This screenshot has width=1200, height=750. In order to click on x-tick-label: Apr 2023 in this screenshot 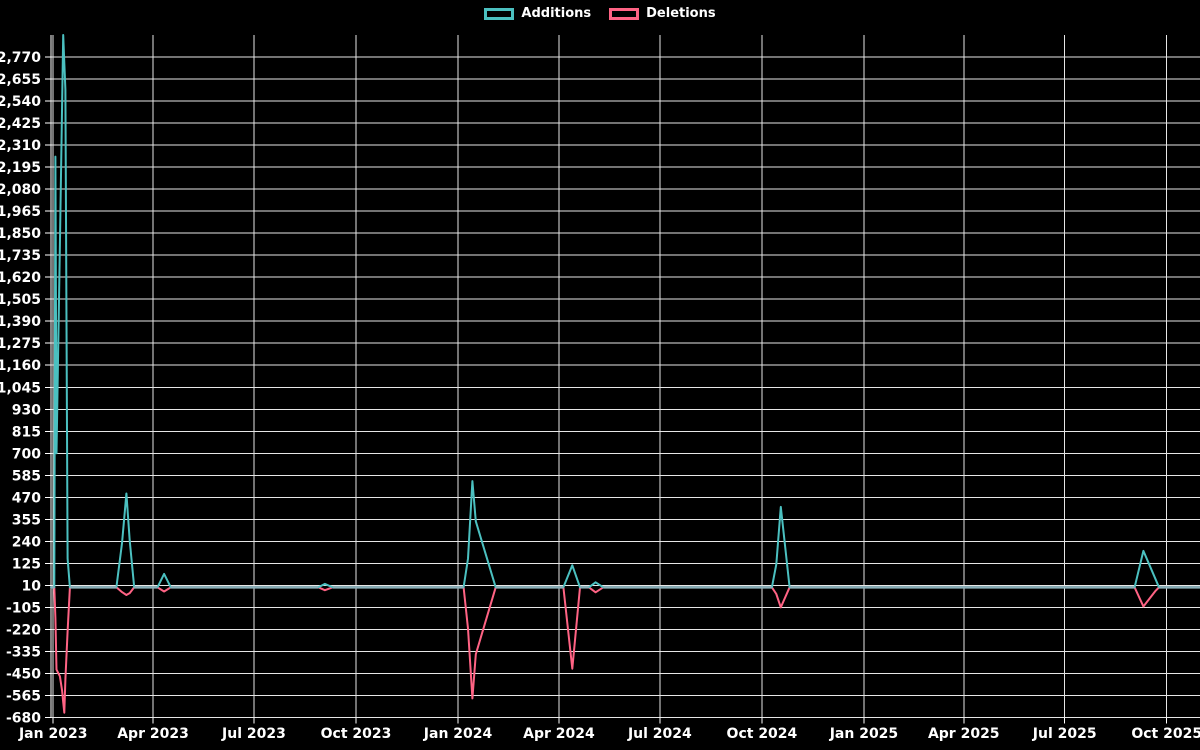, I will do `click(153, 734)`.